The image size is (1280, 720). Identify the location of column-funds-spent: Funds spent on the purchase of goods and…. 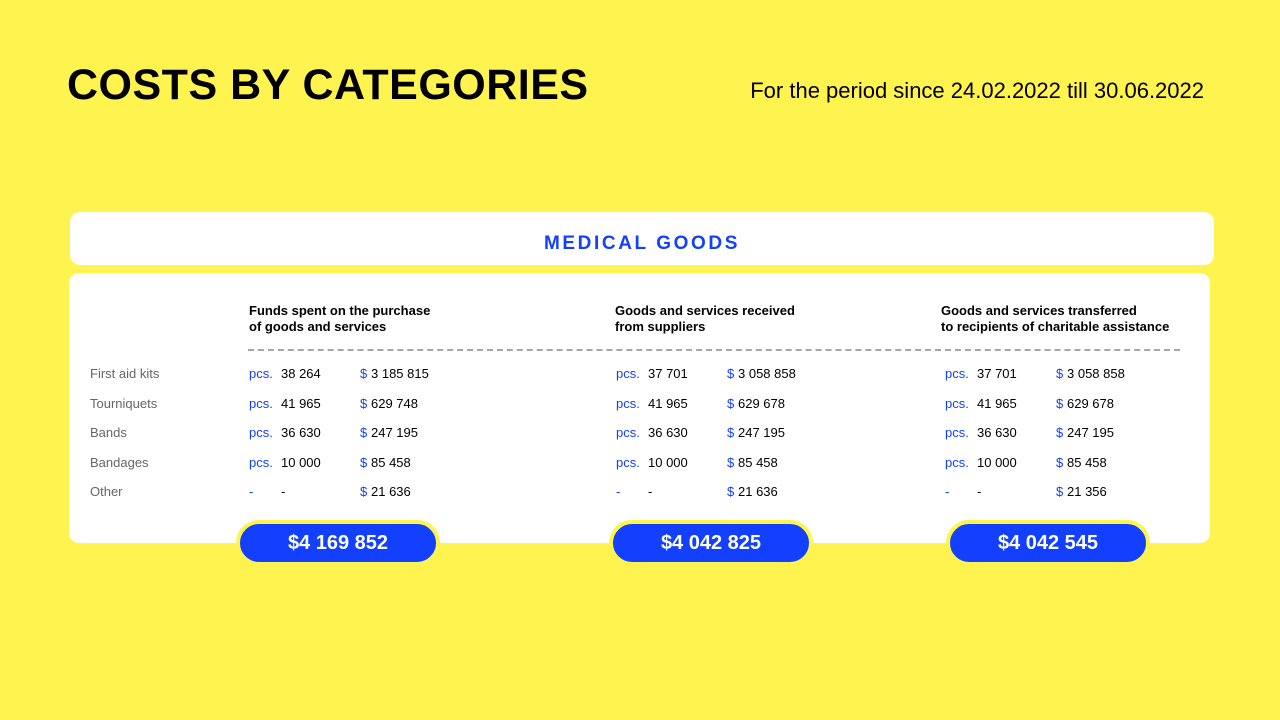
(339, 401).